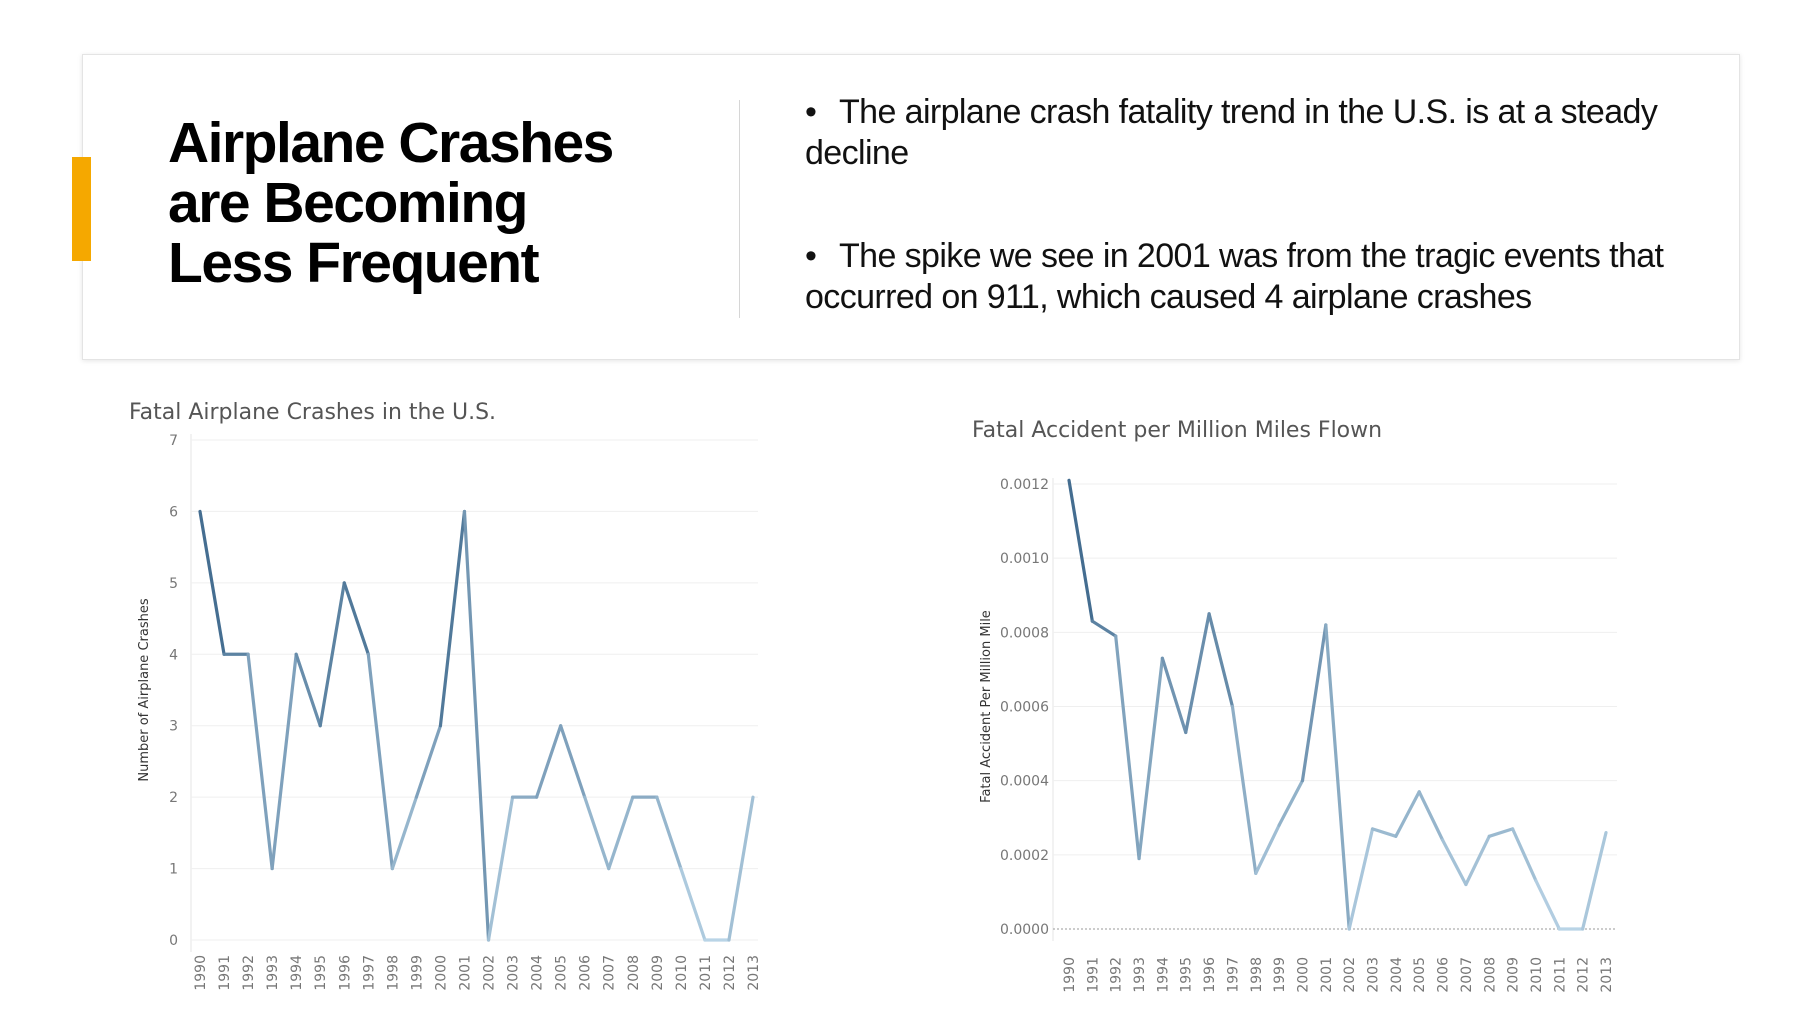 The image size is (1800, 1013). I want to click on y-tick-label: 0.0008, so click(1024, 633).